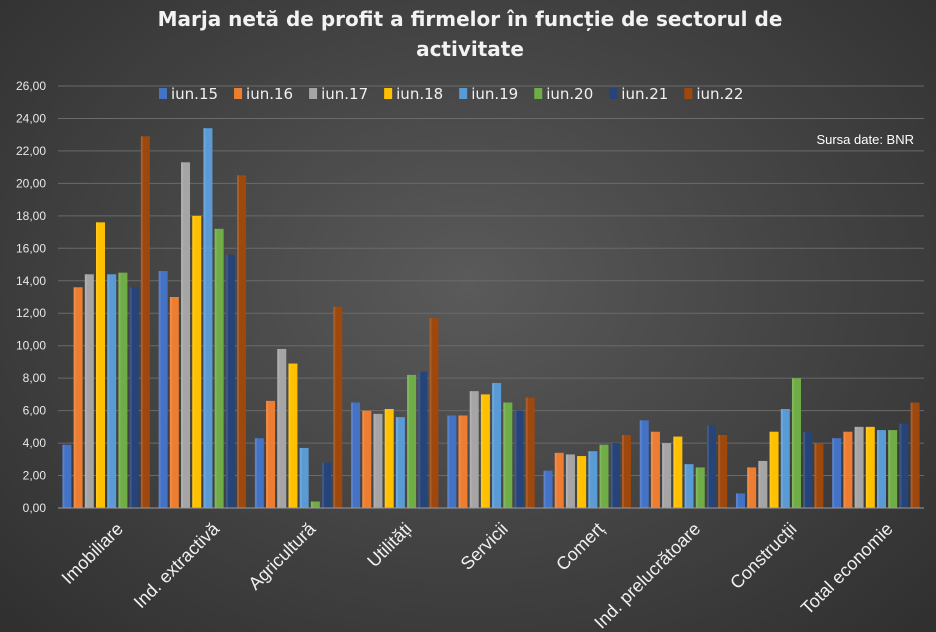  What do you see at coordinates (92, 553) in the screenshot?
I see `category-label: Imobiliare` at bounding box center [92, 553].